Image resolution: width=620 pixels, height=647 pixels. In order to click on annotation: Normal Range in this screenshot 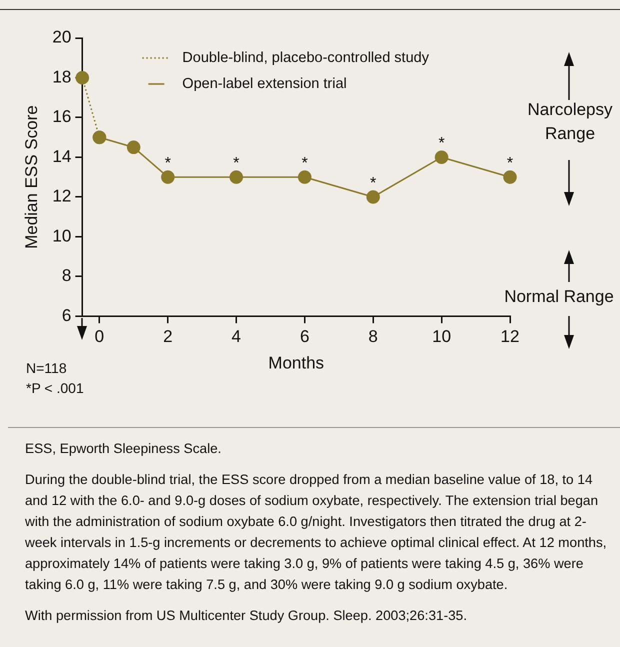, I will do `click(559, 297)`.